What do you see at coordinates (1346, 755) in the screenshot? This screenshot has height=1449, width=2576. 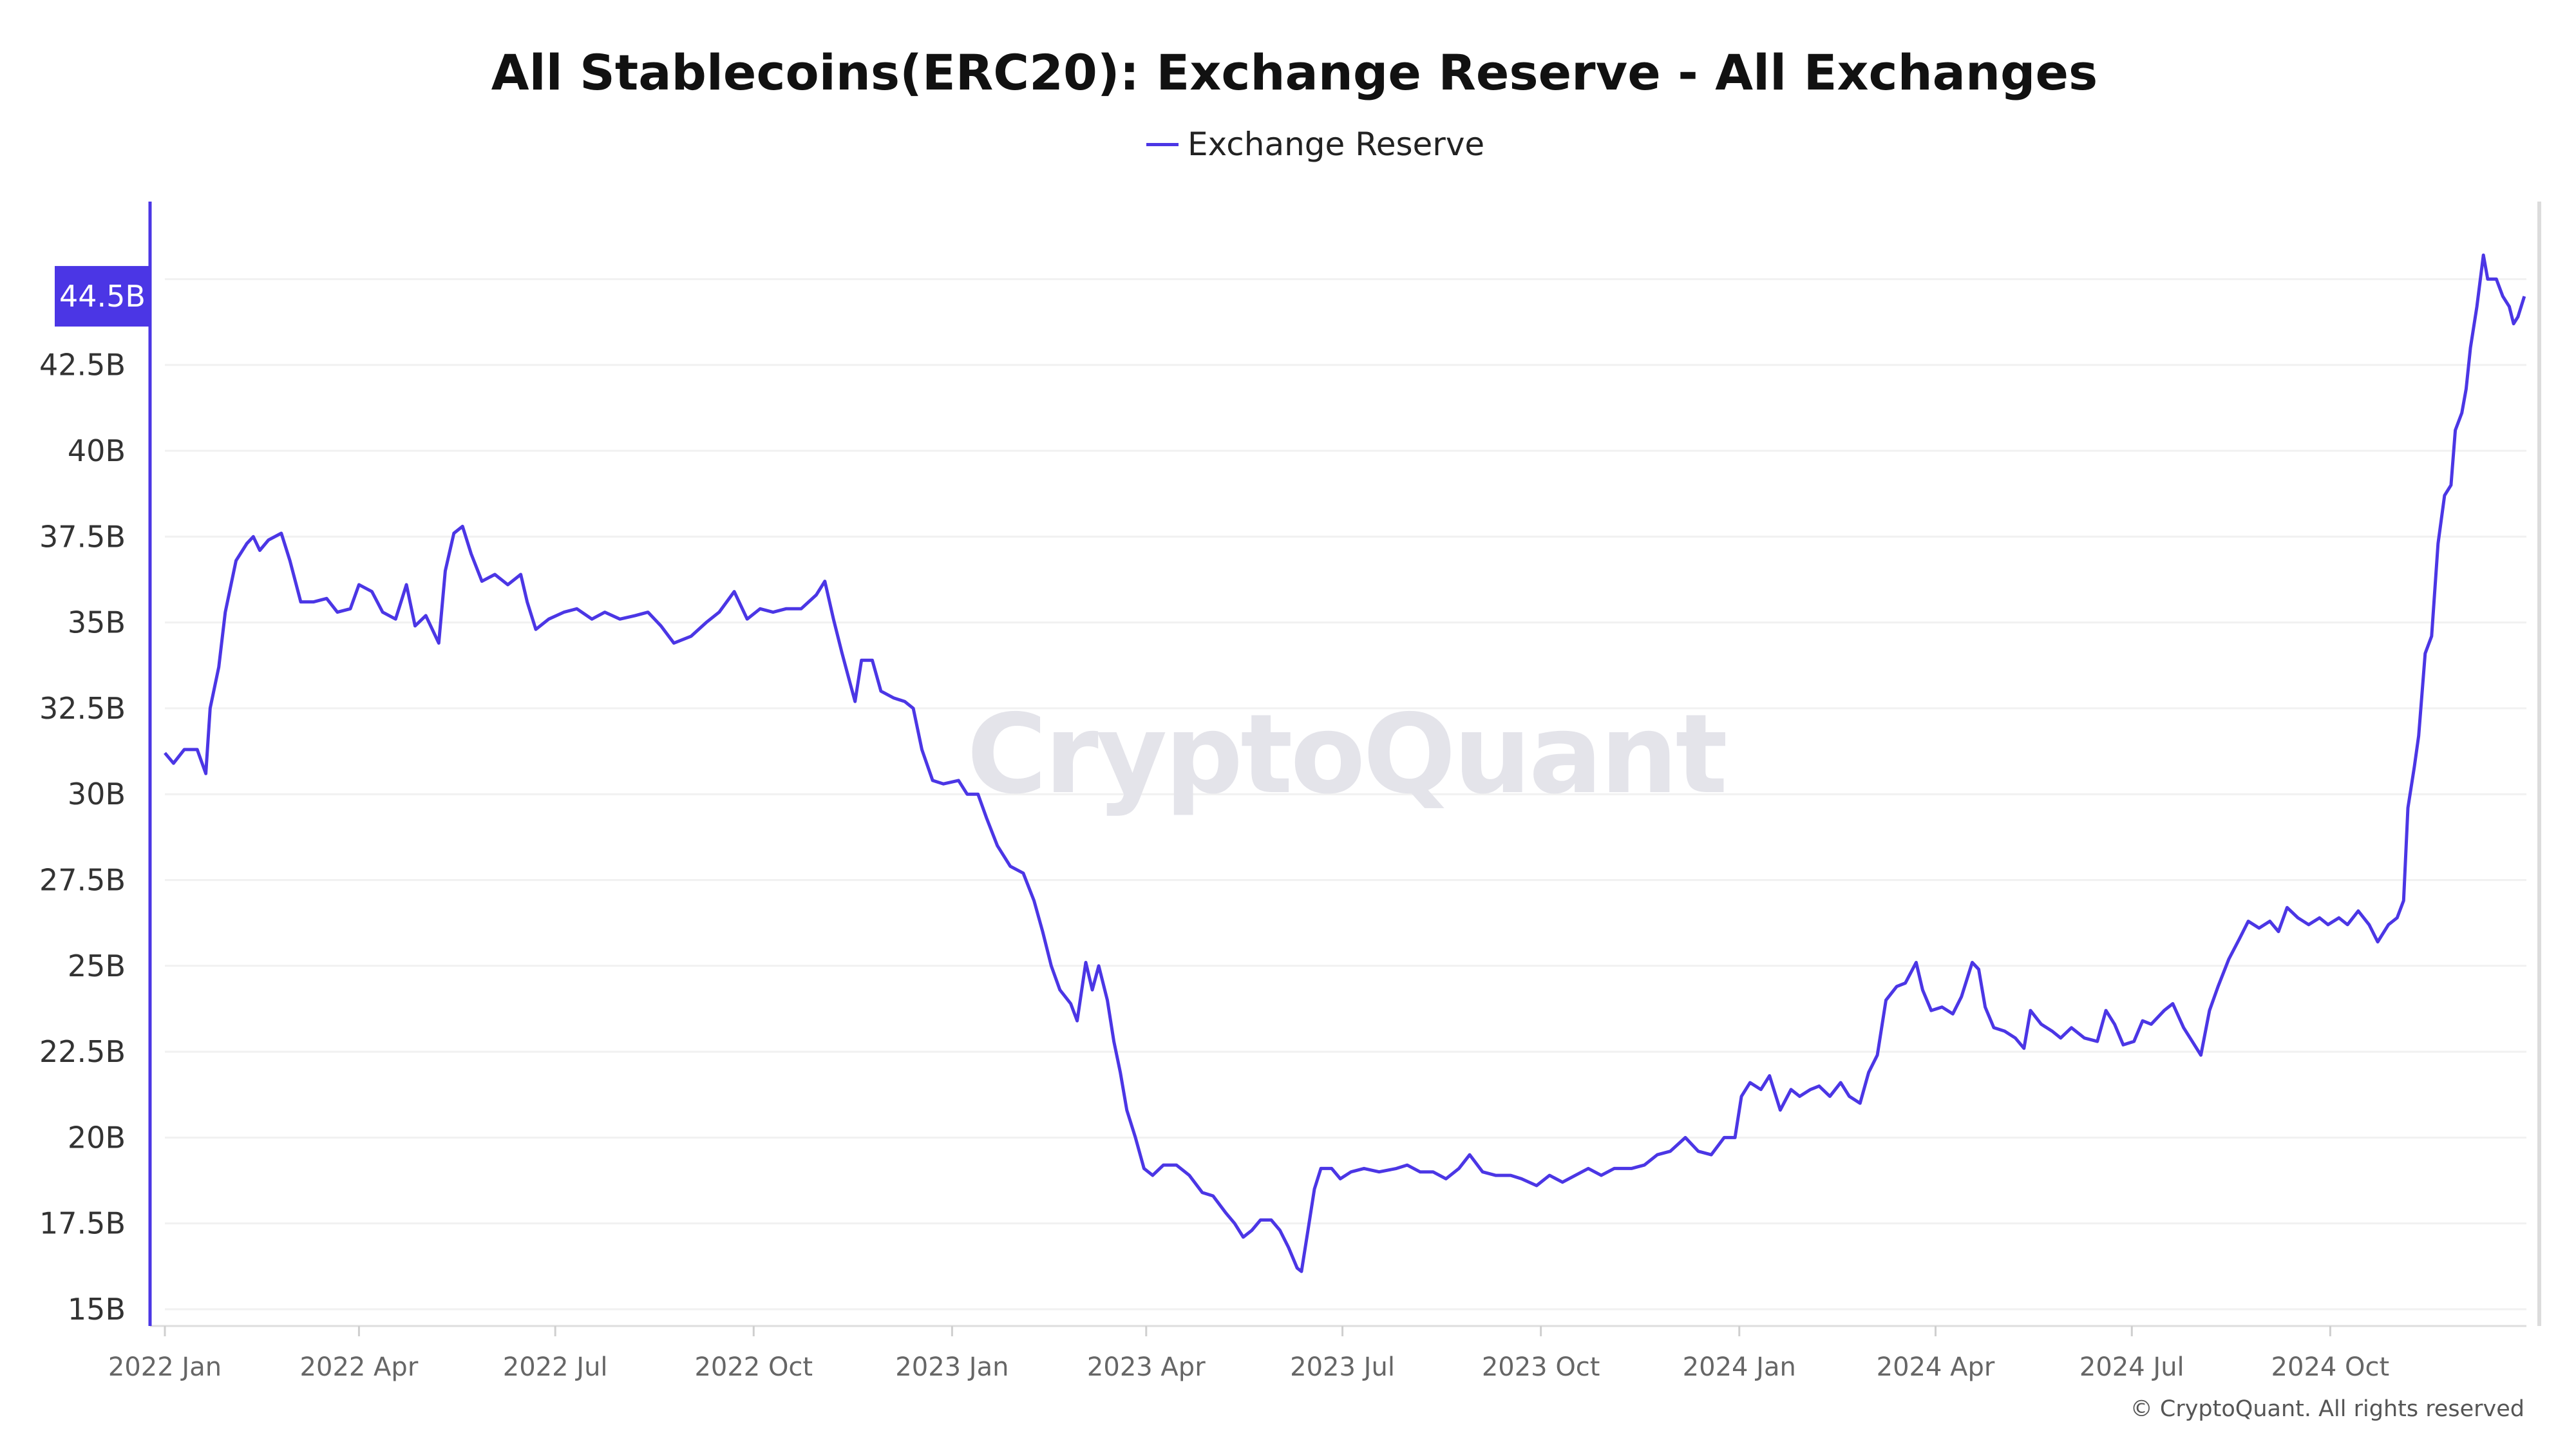 I see `watermark: CryptoQuant` at bounding box center [1346, 755].